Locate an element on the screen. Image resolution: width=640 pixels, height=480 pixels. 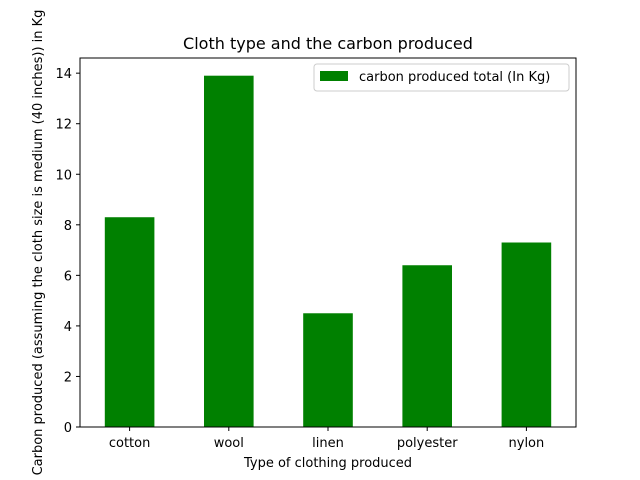
bar-wool is located at coordinates (229, 251).